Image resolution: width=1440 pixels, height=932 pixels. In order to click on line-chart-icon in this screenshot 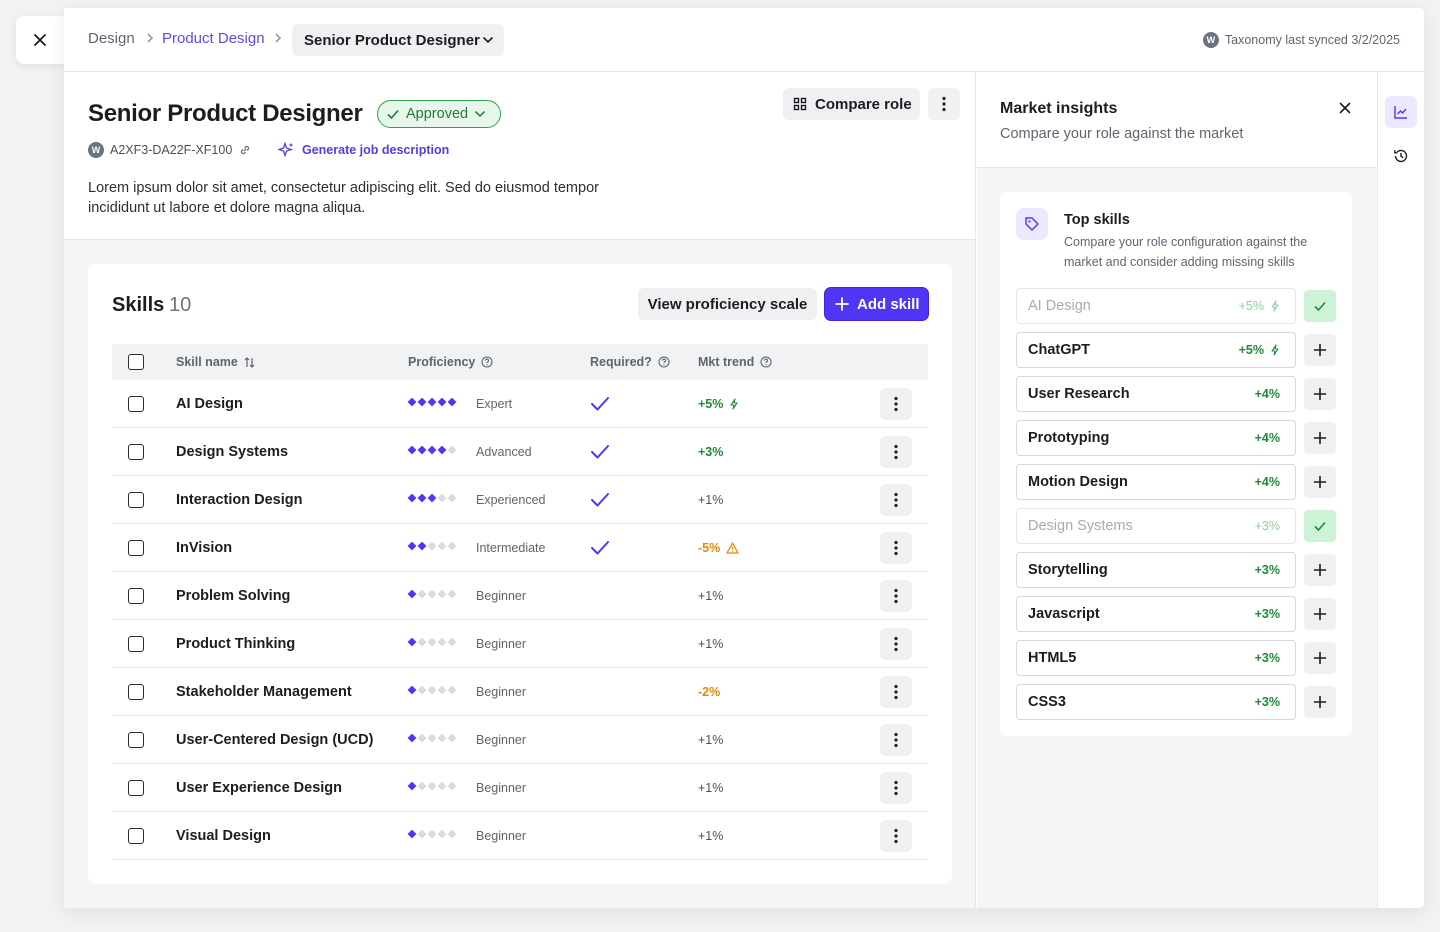, I will do `click(1400, 112)`.